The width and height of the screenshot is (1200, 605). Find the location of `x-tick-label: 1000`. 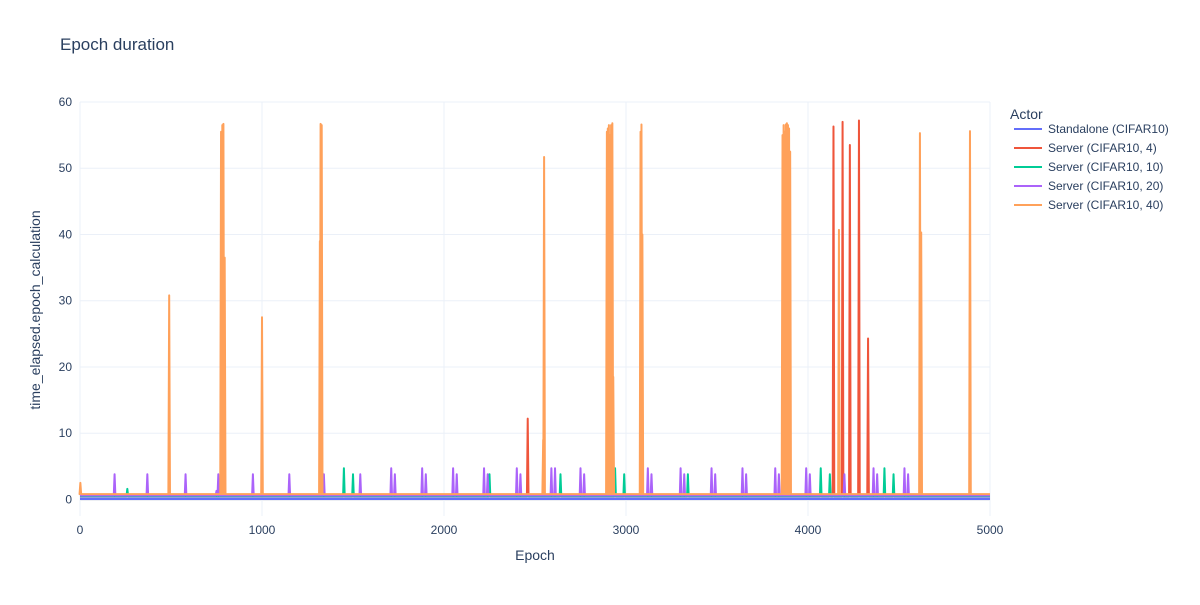

x-tick-label: 1000 is located at coordinates (262, 530).